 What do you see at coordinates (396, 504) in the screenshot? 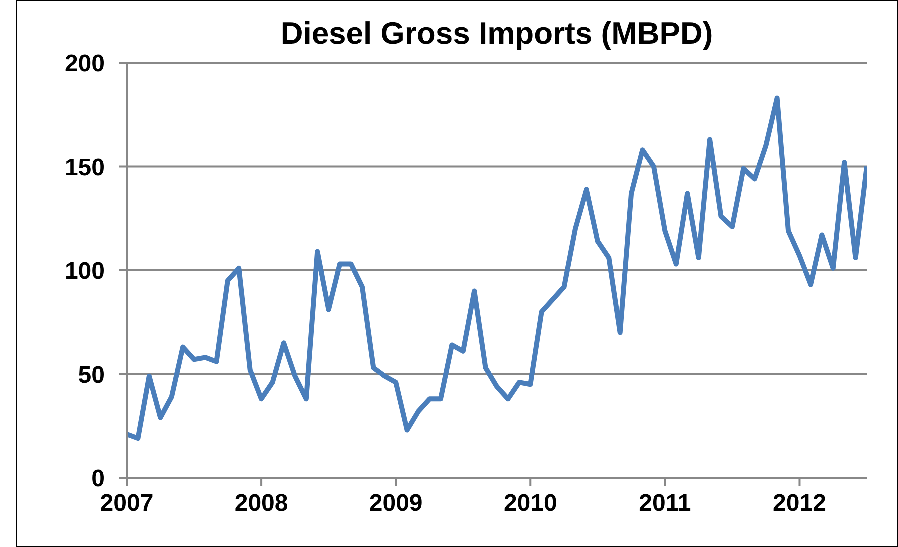
I see `x-tick-label: 2009` at bounding box center [396, 504].